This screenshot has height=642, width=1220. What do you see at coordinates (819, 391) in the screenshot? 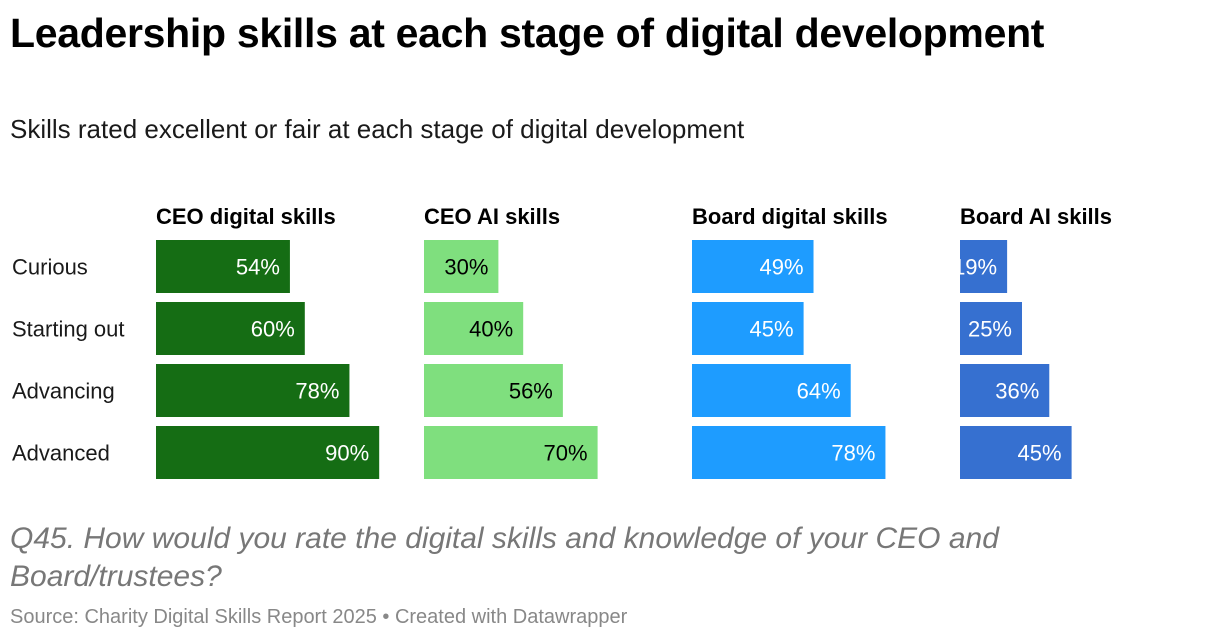
I see `bar-value-label: 64%` at bounding box center [819, 391].